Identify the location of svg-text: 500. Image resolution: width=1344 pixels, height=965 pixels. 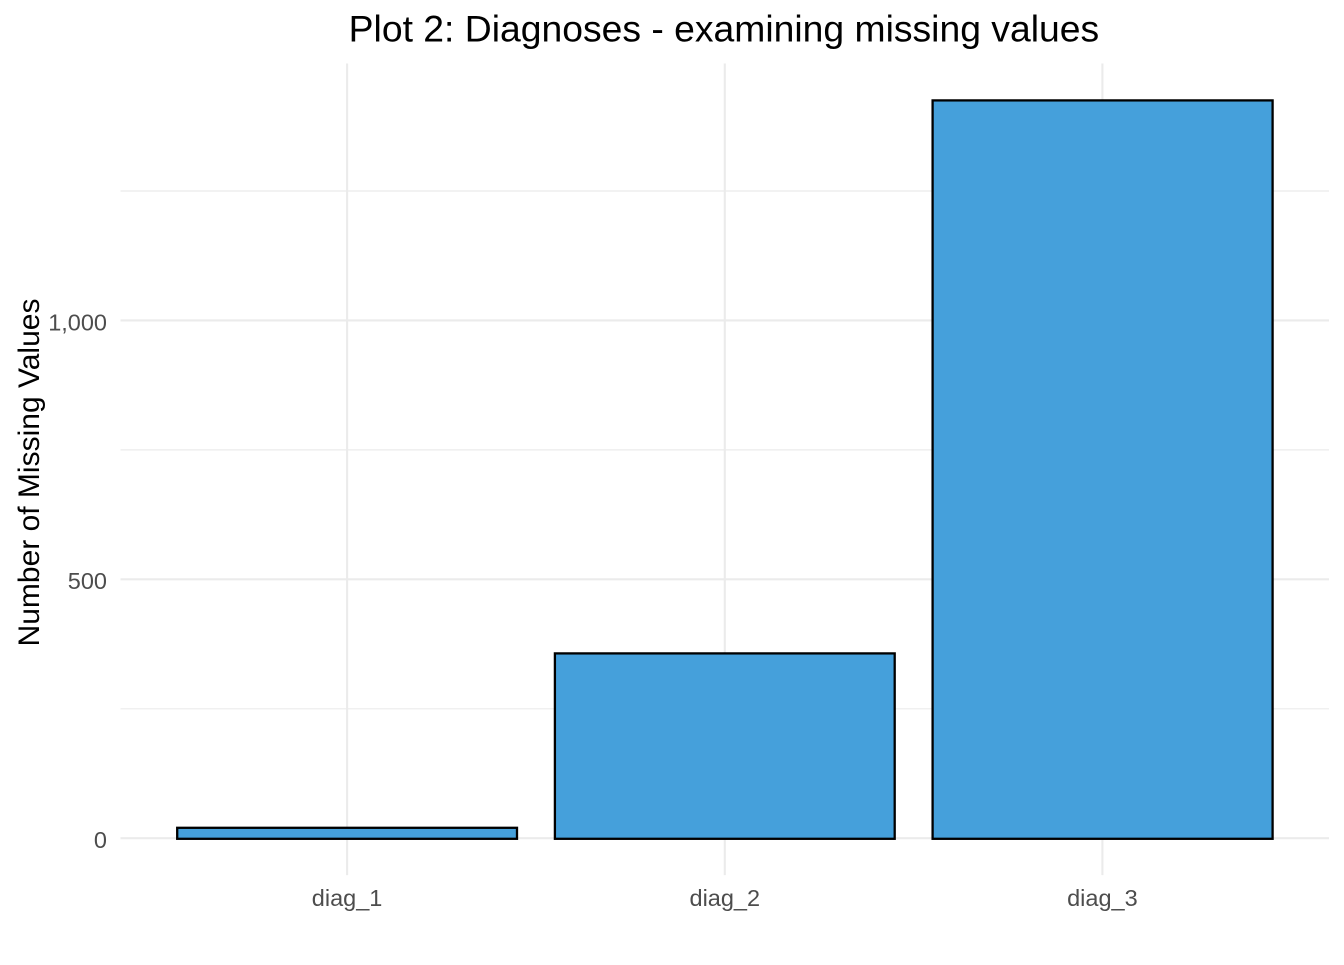
(87, 581).